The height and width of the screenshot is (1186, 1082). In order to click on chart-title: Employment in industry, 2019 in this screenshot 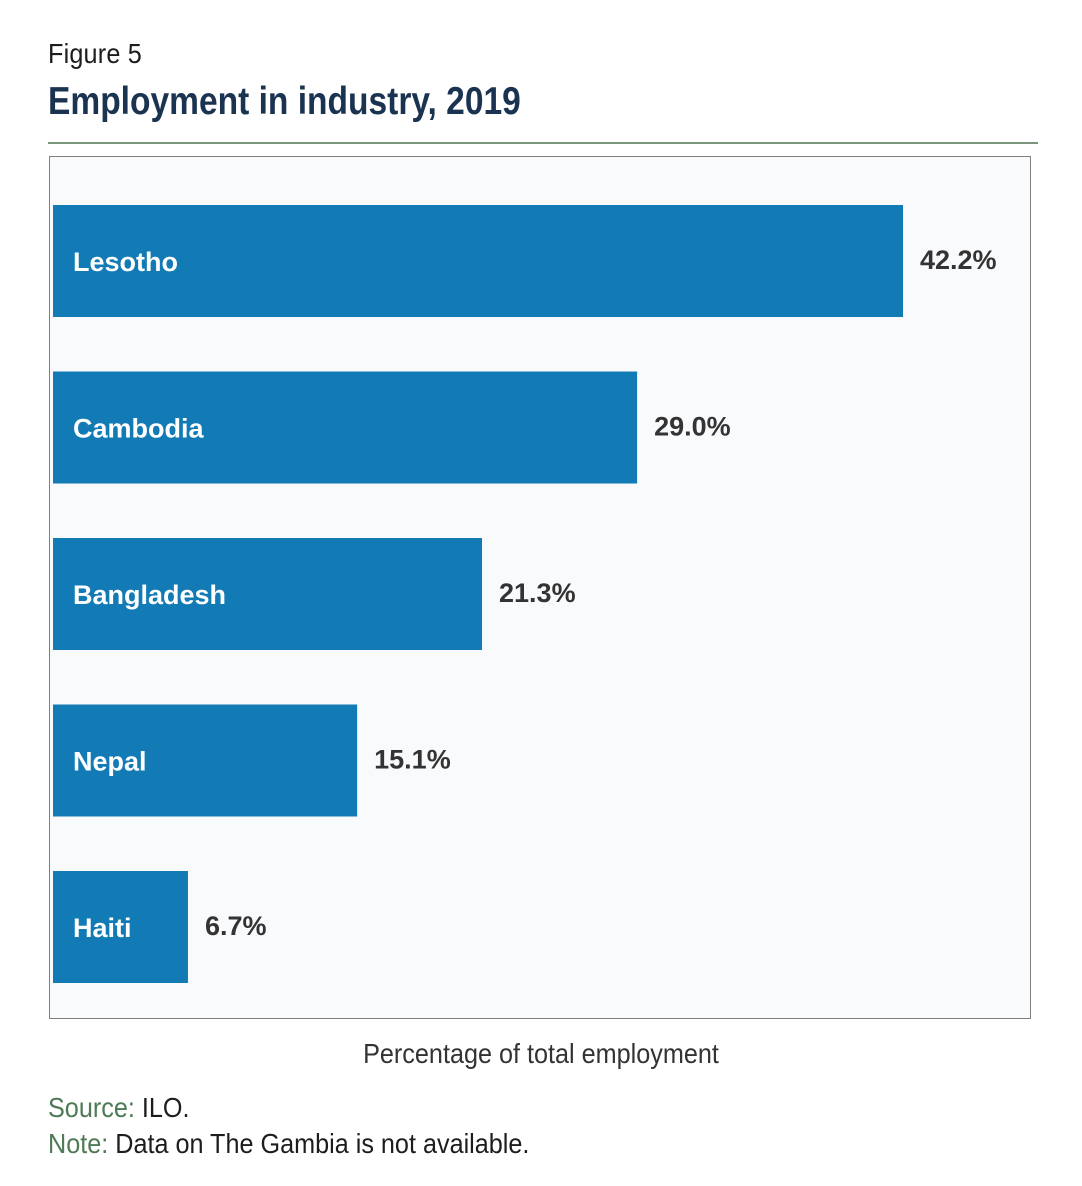, I will do `click(284, 101)`.